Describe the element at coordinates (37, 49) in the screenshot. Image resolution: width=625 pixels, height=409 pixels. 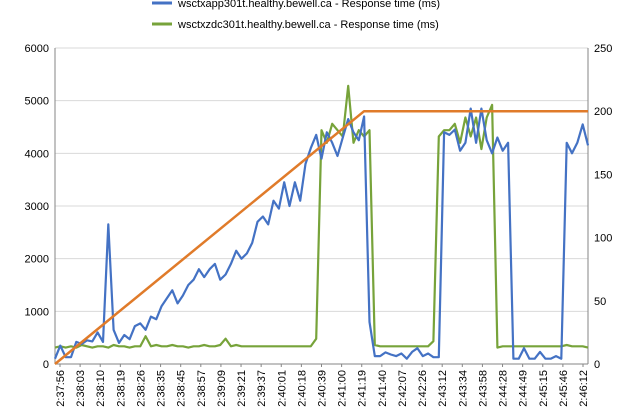
I see `y-left-tick-label: 6000` at that location.